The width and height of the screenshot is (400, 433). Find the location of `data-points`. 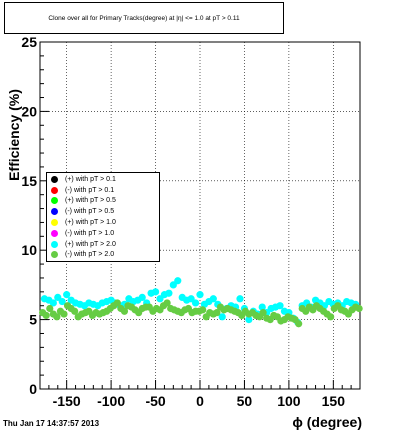

data-points is located at coordinates (201, 302).